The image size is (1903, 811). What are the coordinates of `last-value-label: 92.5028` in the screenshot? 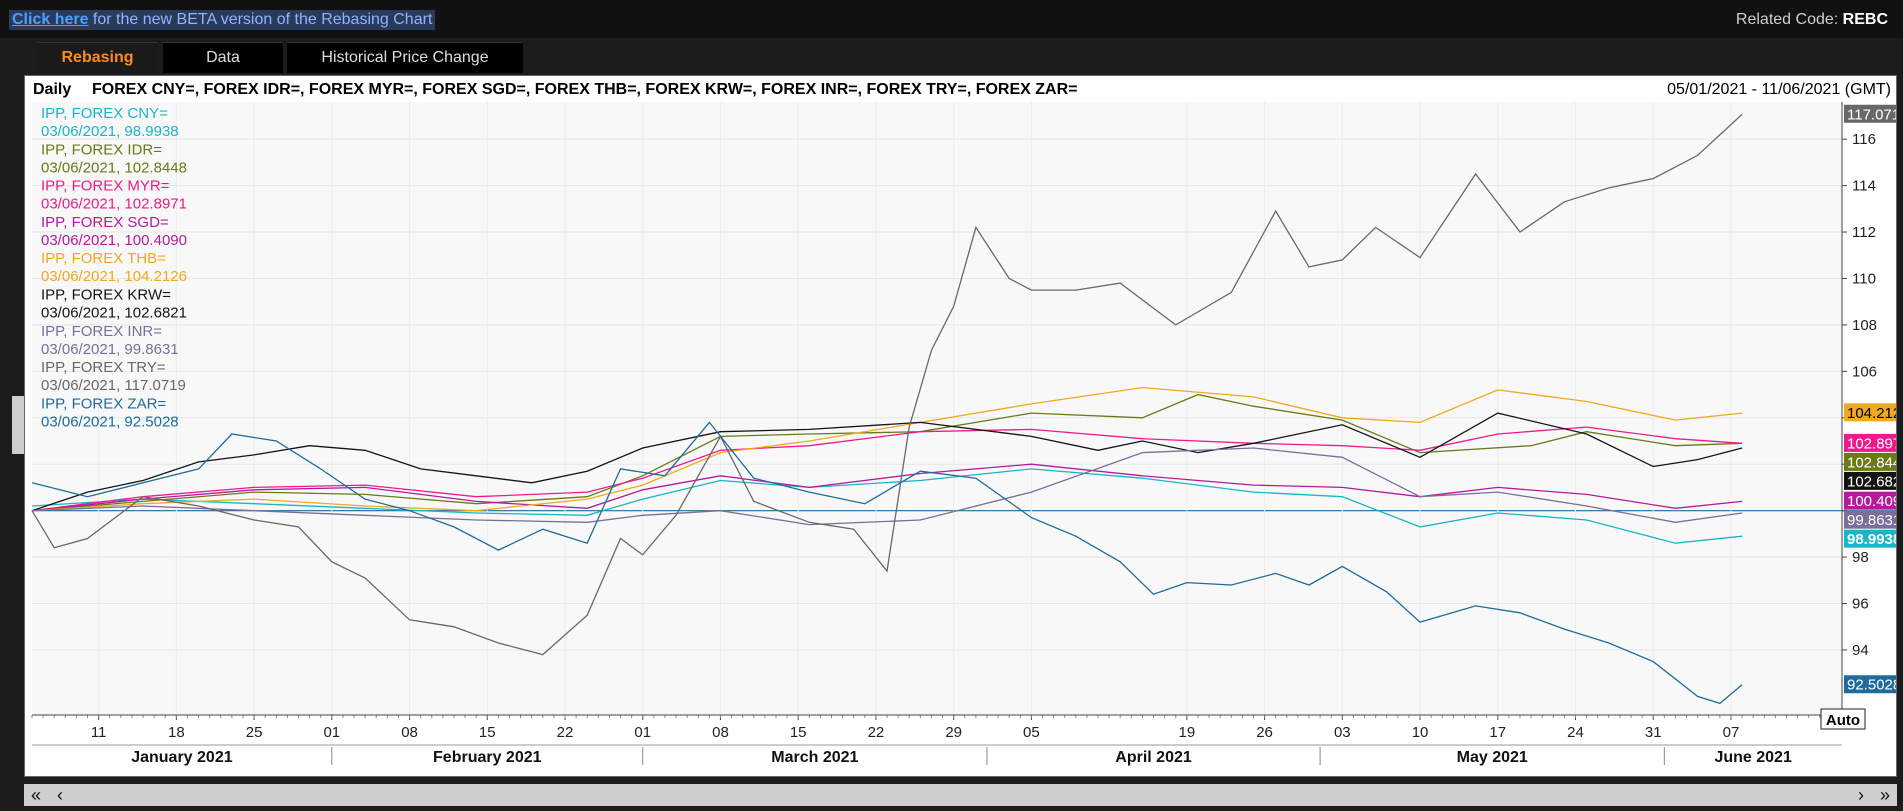 It's located at (1871, 685).